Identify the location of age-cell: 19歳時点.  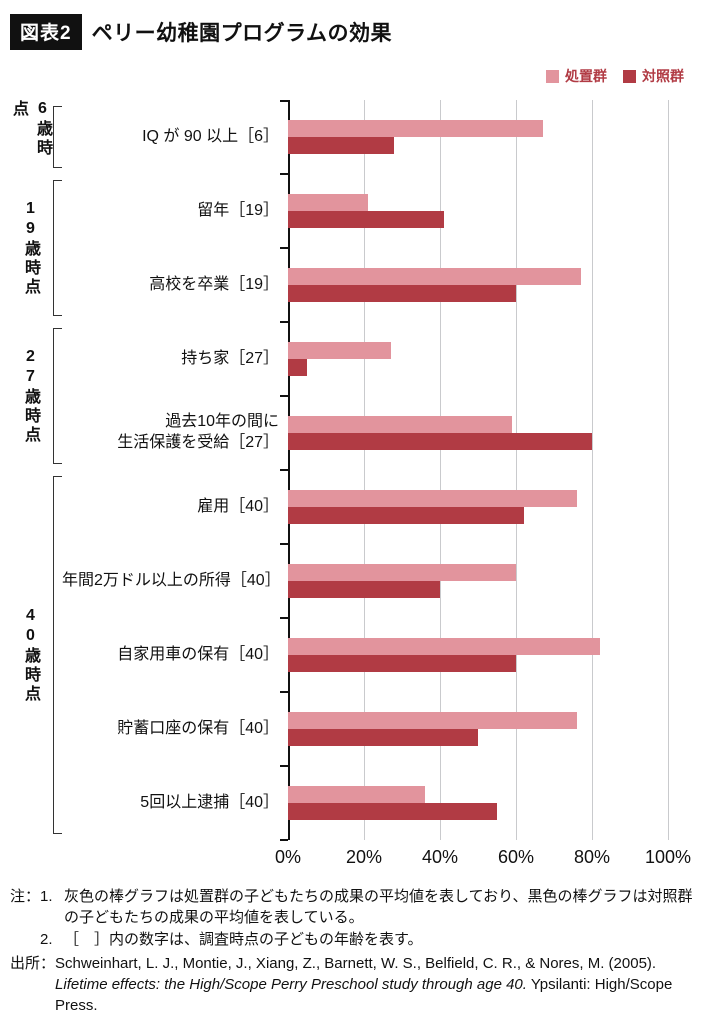
(36, 248).